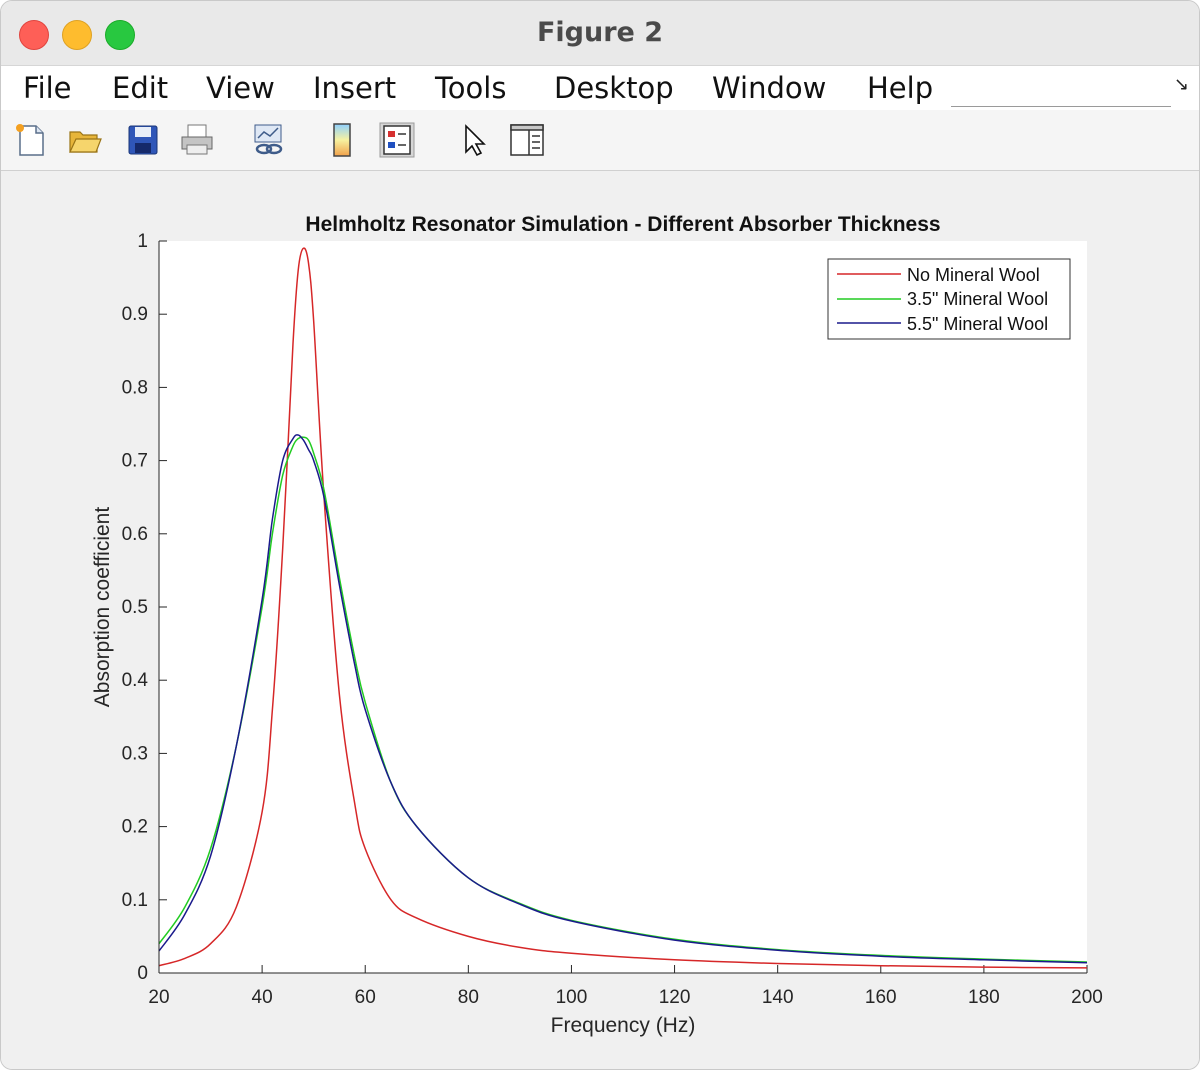 The height and width of the screenshot is (1070, 1200). I want to click on menu-insert: Insert, so click(355, 88).